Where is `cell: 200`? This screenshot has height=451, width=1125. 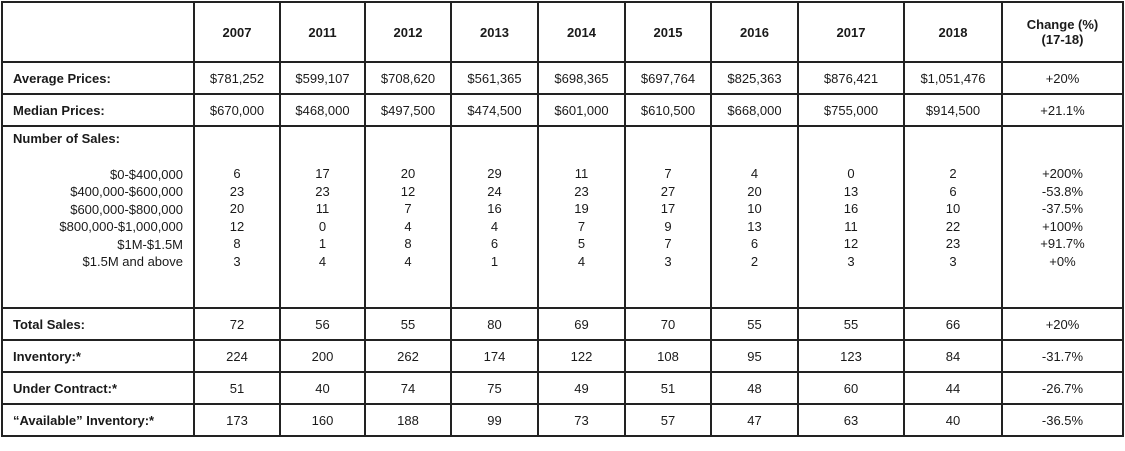 cell: 200 is located at coordinates (322, 356).